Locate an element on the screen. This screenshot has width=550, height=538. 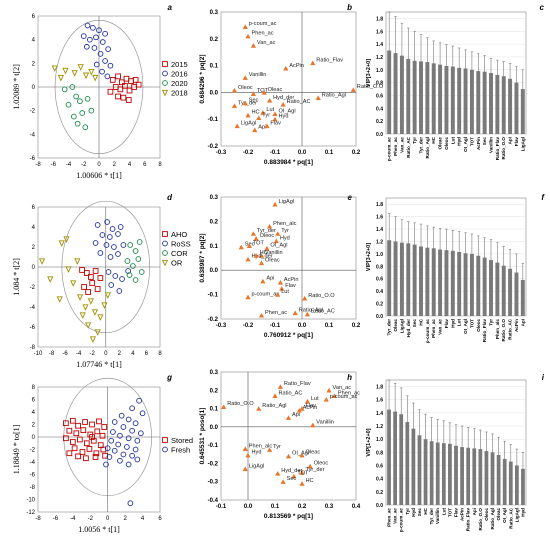
y-tick-label: 0.3 is located at coordinates (214, 198).